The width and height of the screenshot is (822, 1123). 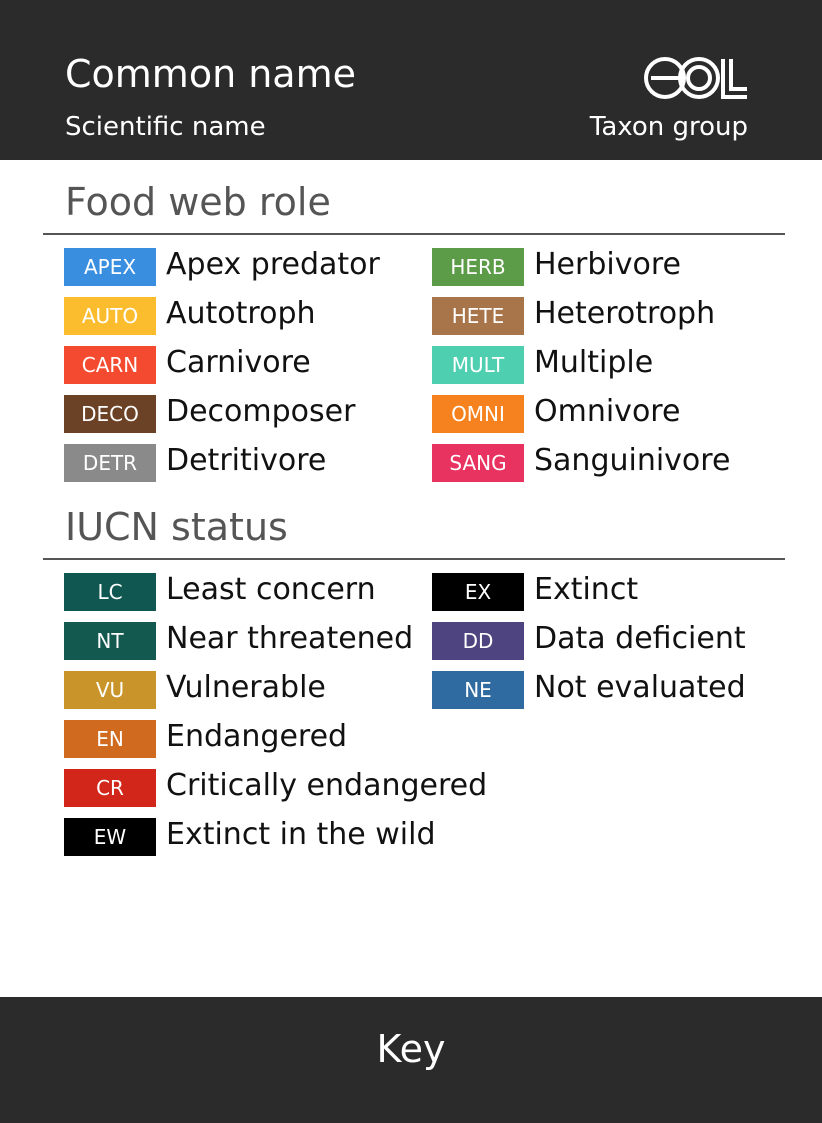 I want to click on badge-label: Extinct in the wild, so click(x=301, y=834).